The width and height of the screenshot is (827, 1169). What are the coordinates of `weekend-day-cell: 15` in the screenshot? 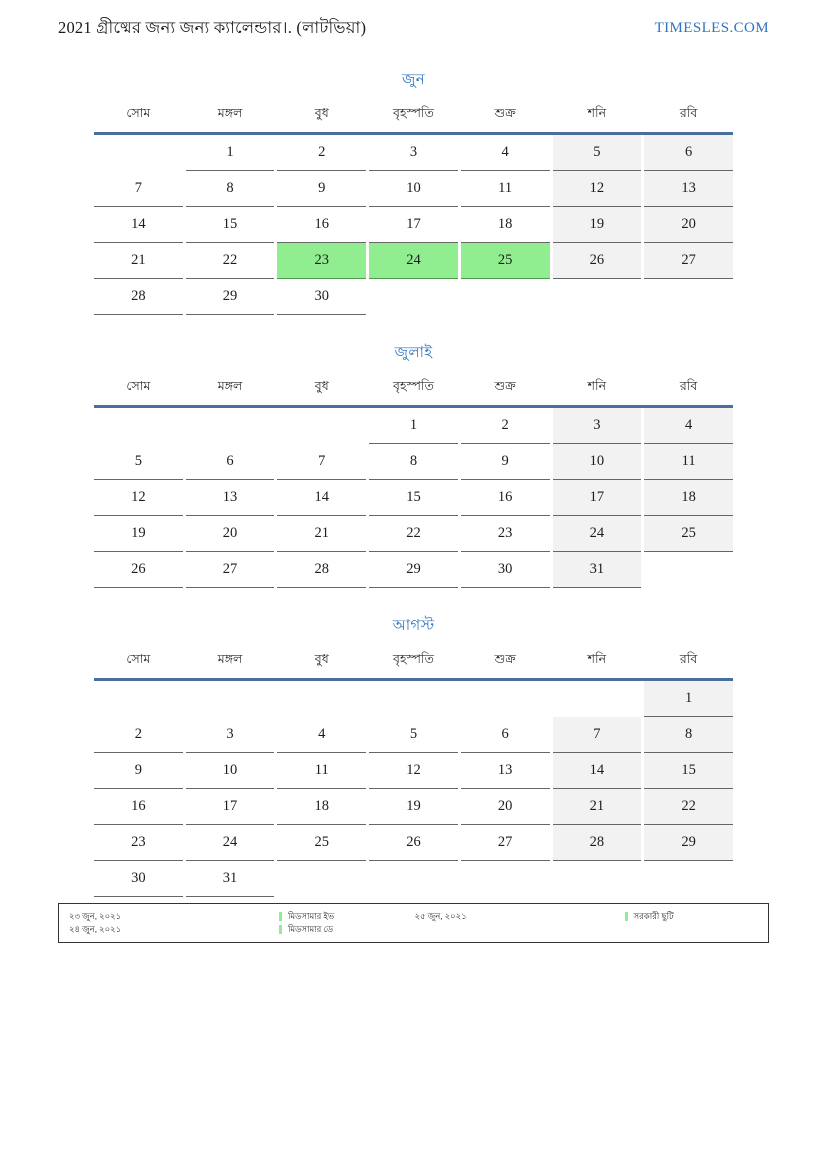 It's located at (688, 770).